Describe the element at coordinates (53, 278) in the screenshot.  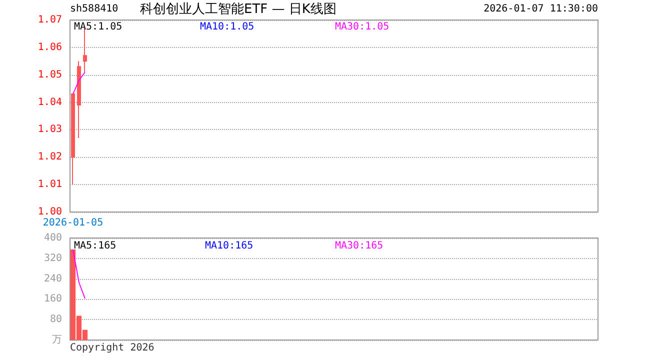
I see `y-tick-label: 240` at that location.